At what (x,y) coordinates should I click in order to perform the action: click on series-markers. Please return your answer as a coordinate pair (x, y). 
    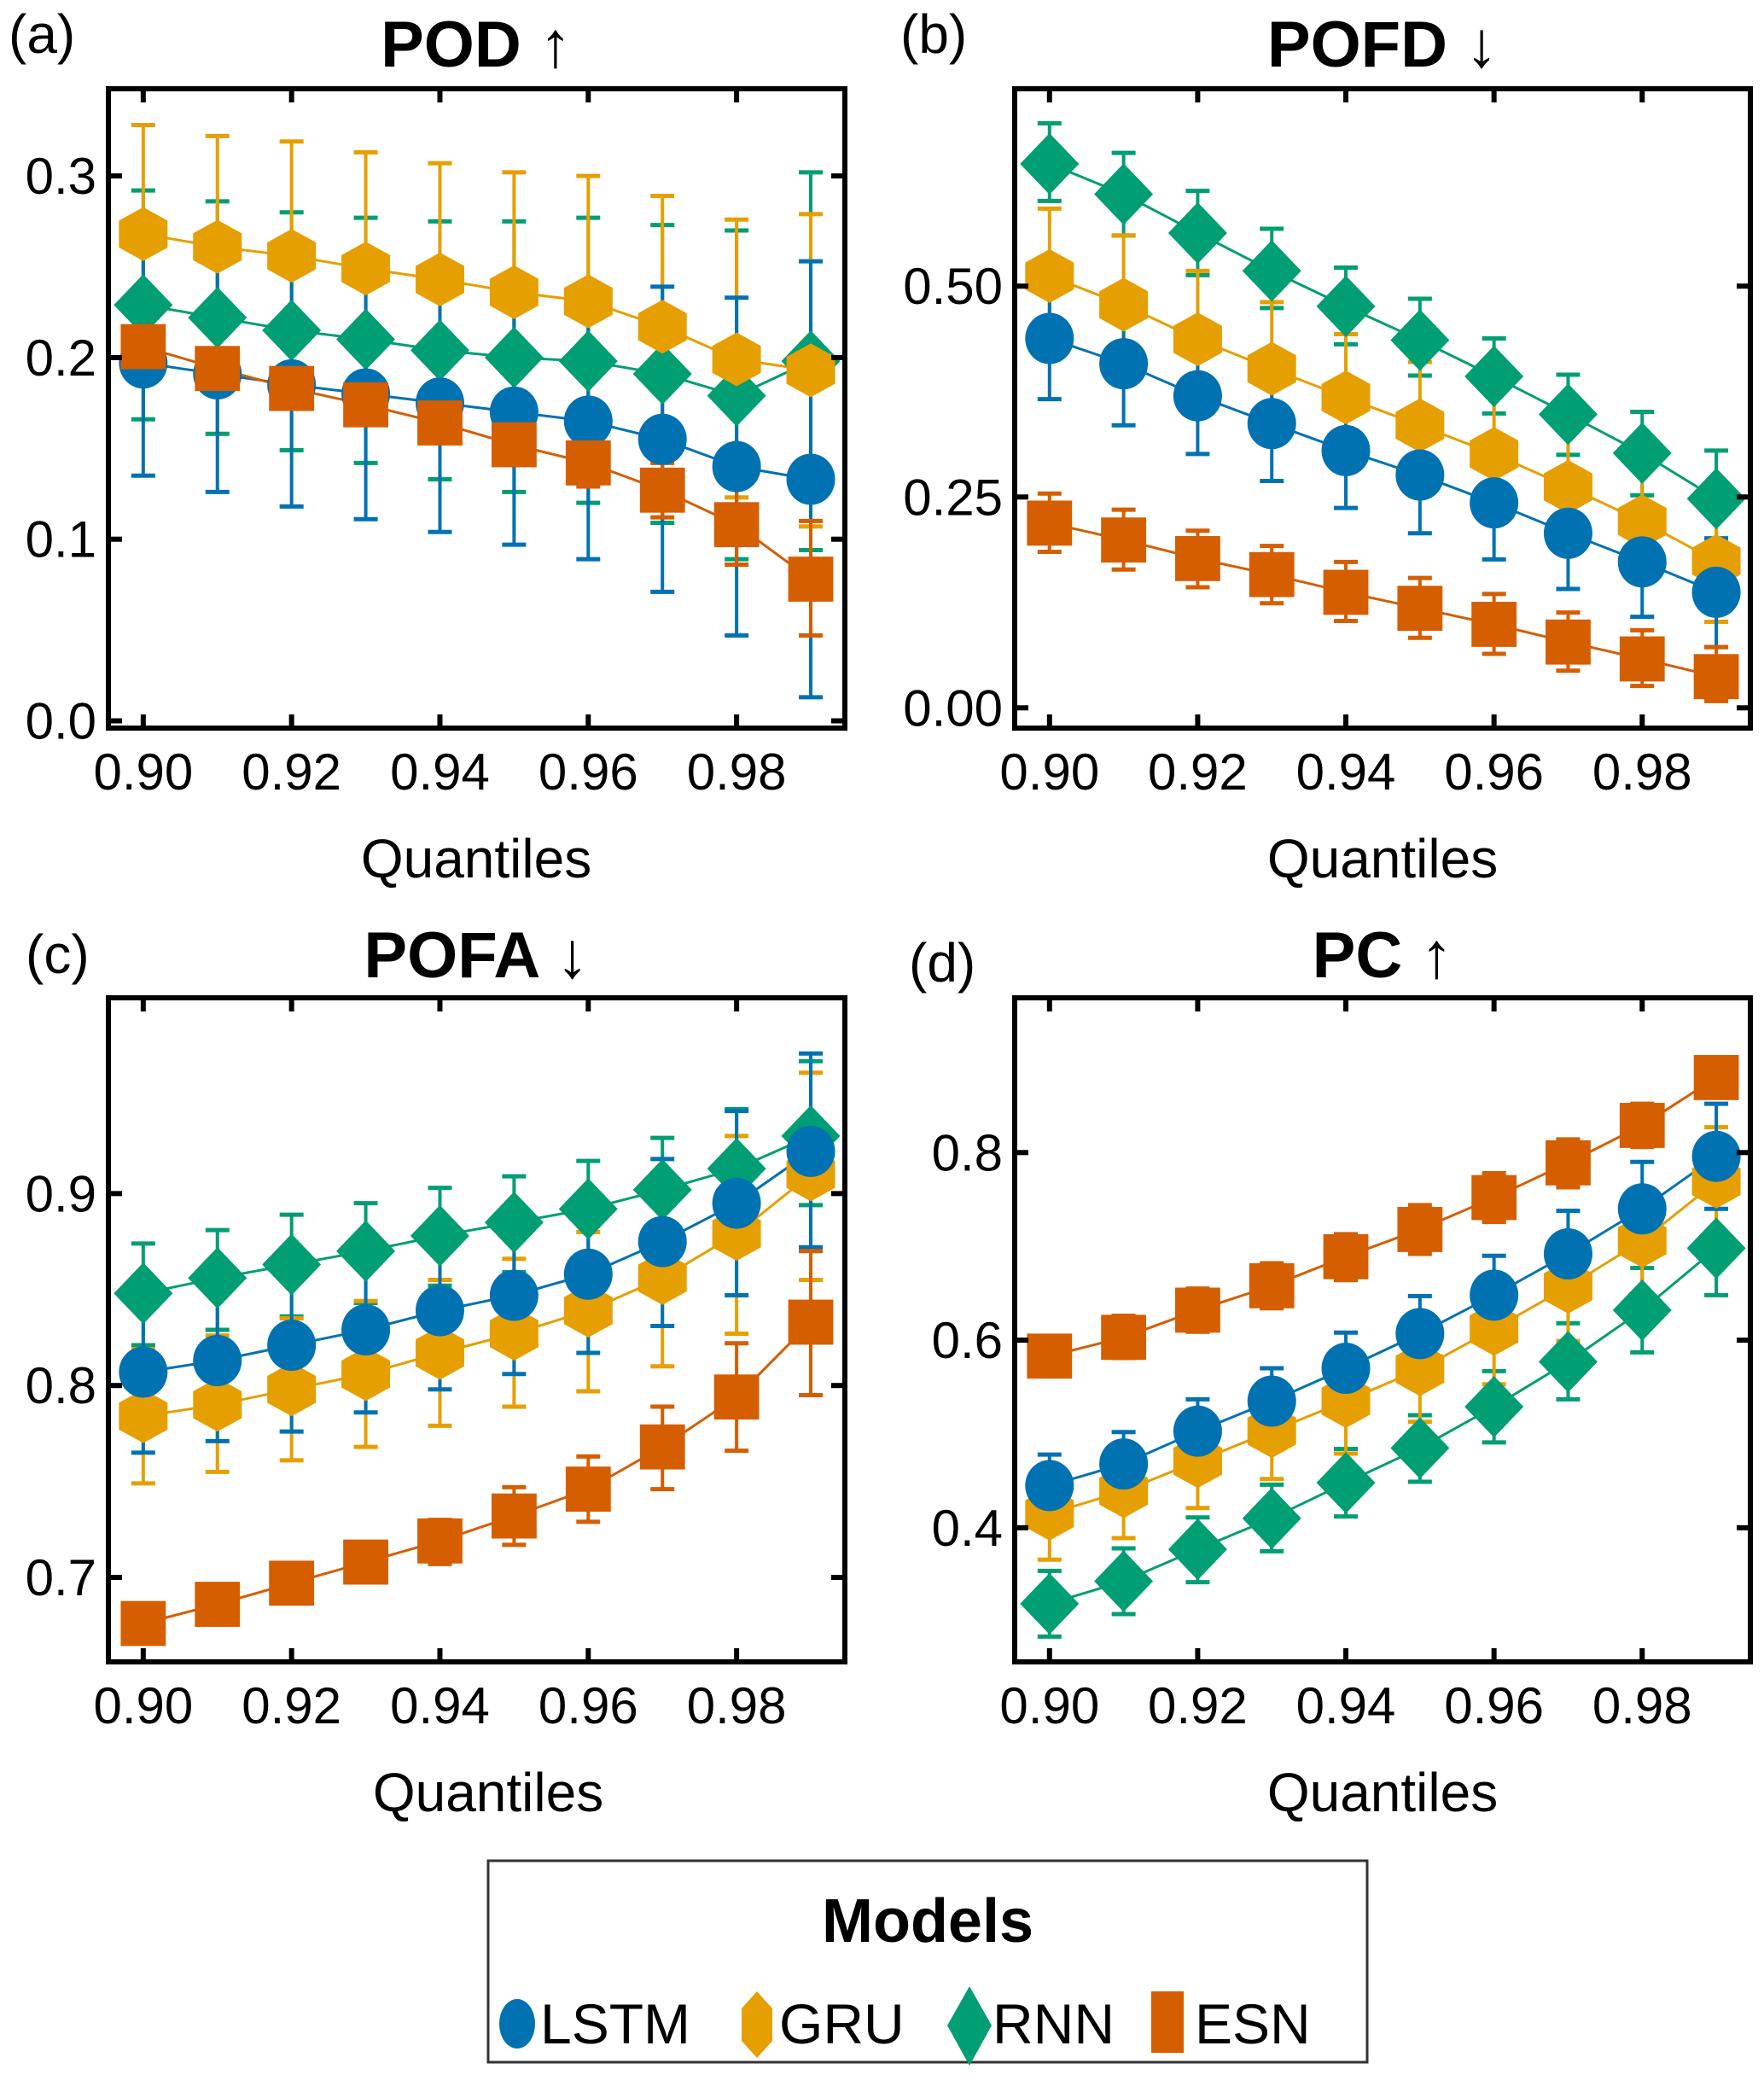
    Looking at the image, I should click on (478, 404).